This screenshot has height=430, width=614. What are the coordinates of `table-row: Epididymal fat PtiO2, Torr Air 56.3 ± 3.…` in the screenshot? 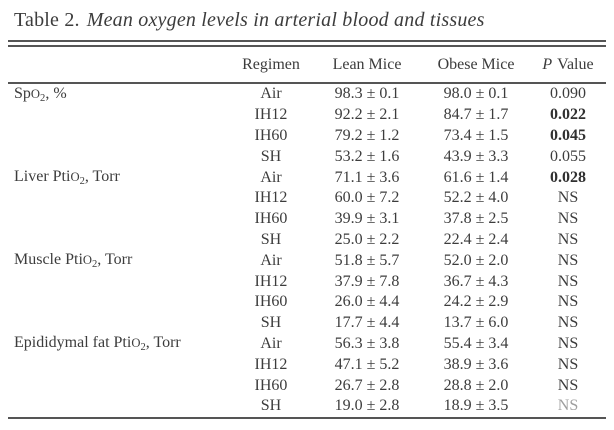 It's located at (307, 344).